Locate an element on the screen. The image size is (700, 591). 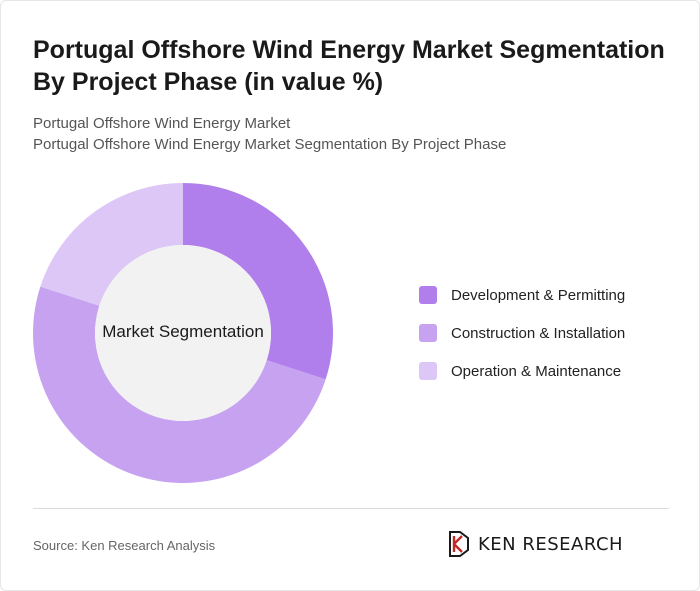
donut-hole is located at coordinates (183, 333).